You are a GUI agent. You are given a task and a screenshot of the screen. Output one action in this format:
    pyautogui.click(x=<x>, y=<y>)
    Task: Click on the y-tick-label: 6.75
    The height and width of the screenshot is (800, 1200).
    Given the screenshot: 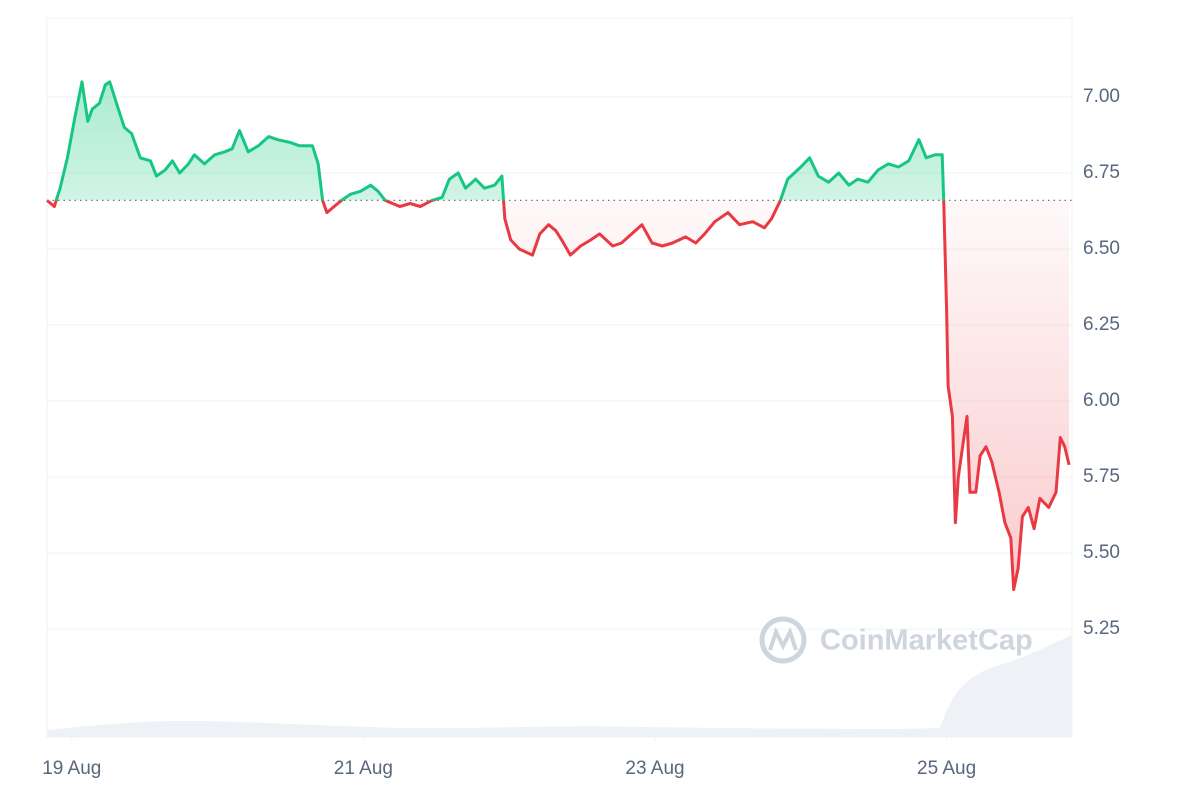 What is the action you would take?
    pyautogui.click(x=1101, y=172)
    